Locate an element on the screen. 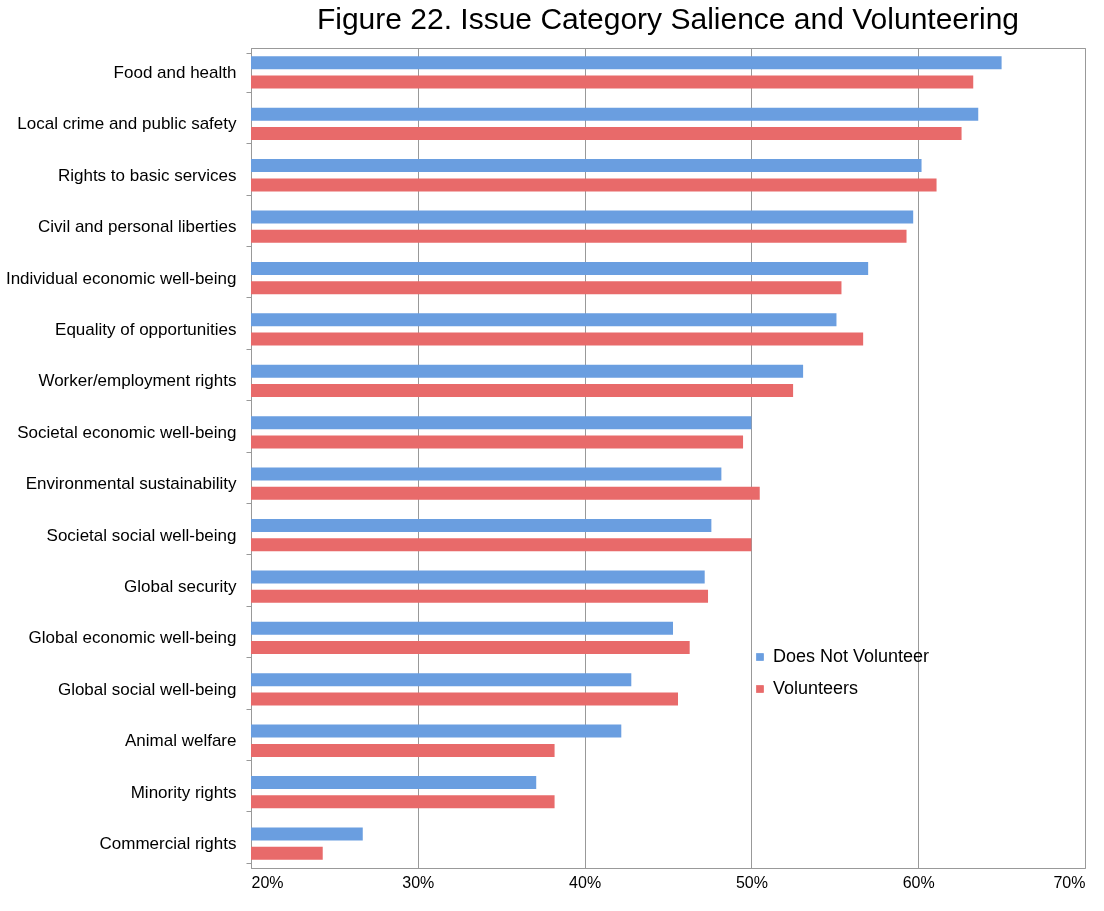 The height and width of the screenshot is (911, 1104). y-tick-label: Global social well-being is located at coordinates (147, 689).